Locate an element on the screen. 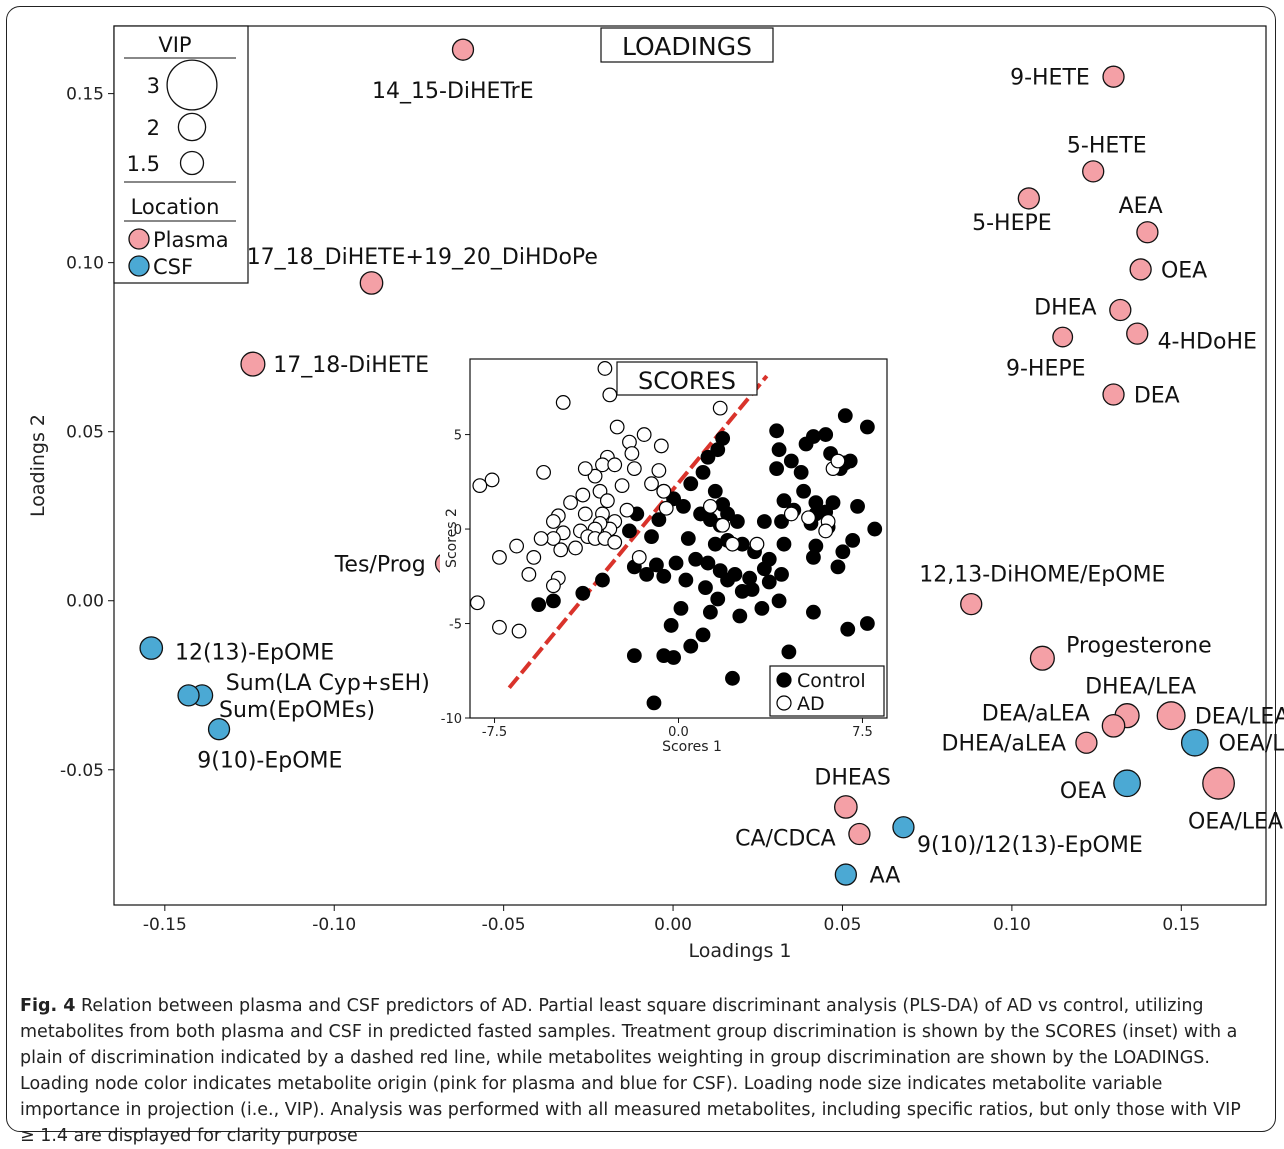 The image size is (1284, 1149). loading-point-label: 14_15-DiHETrE is located at coordinates (453, 91).